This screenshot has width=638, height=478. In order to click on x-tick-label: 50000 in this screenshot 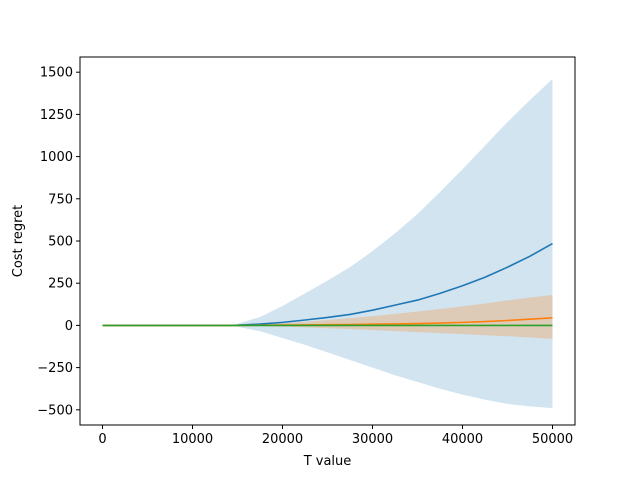, I will do `click(552, 439)`.